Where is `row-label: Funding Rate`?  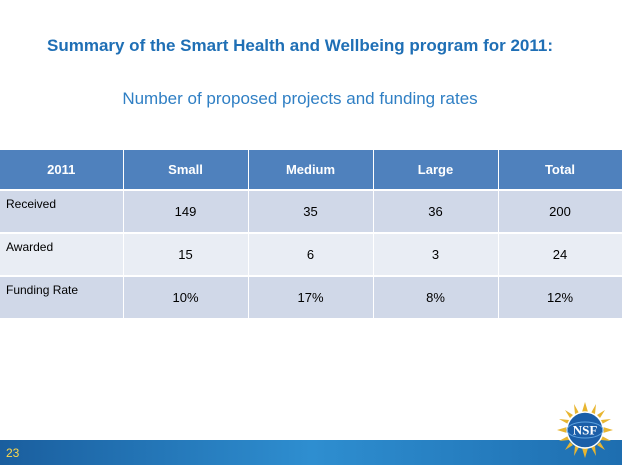 row-label: Funding Rate is located at coordinates (62, 298).